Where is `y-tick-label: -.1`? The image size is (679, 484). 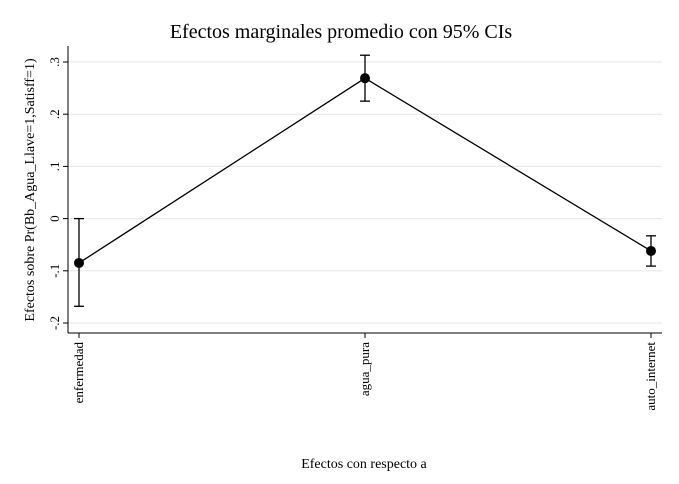 y-tick-label: -.1 is located at coordinates (54, 271).